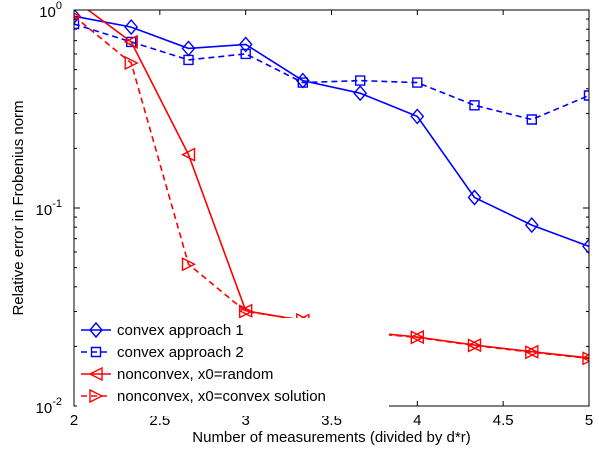 The image size is (599, 459). I want to click on y-tick-label: 10⁰, so click(50, 10).